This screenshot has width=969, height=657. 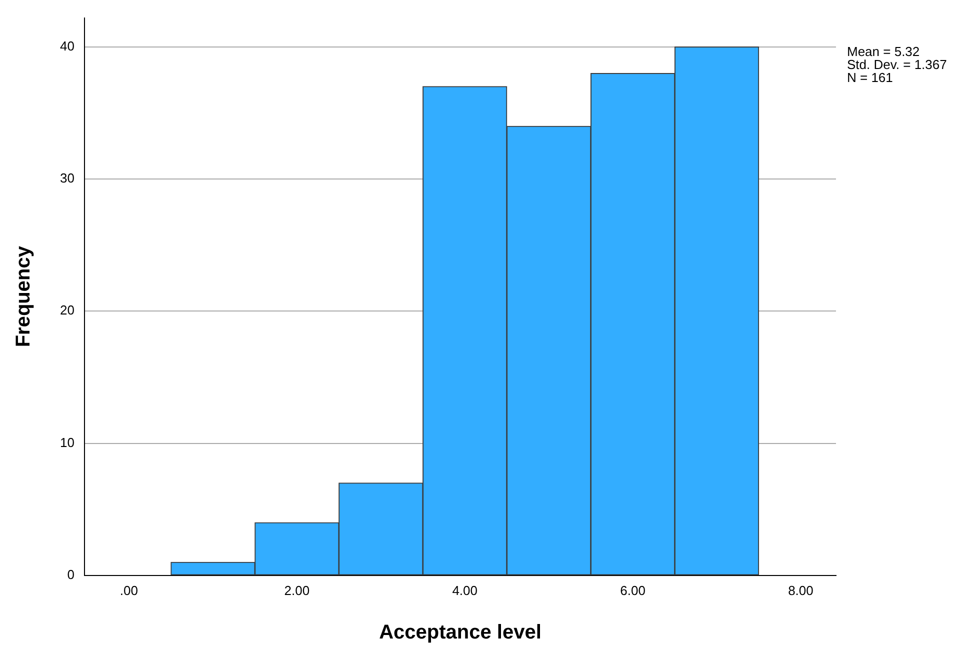 What do you see at coordinates (297, 590) in the screenshot?
I see `x-tick-label: 2.00` at bounding box center [297, 590].